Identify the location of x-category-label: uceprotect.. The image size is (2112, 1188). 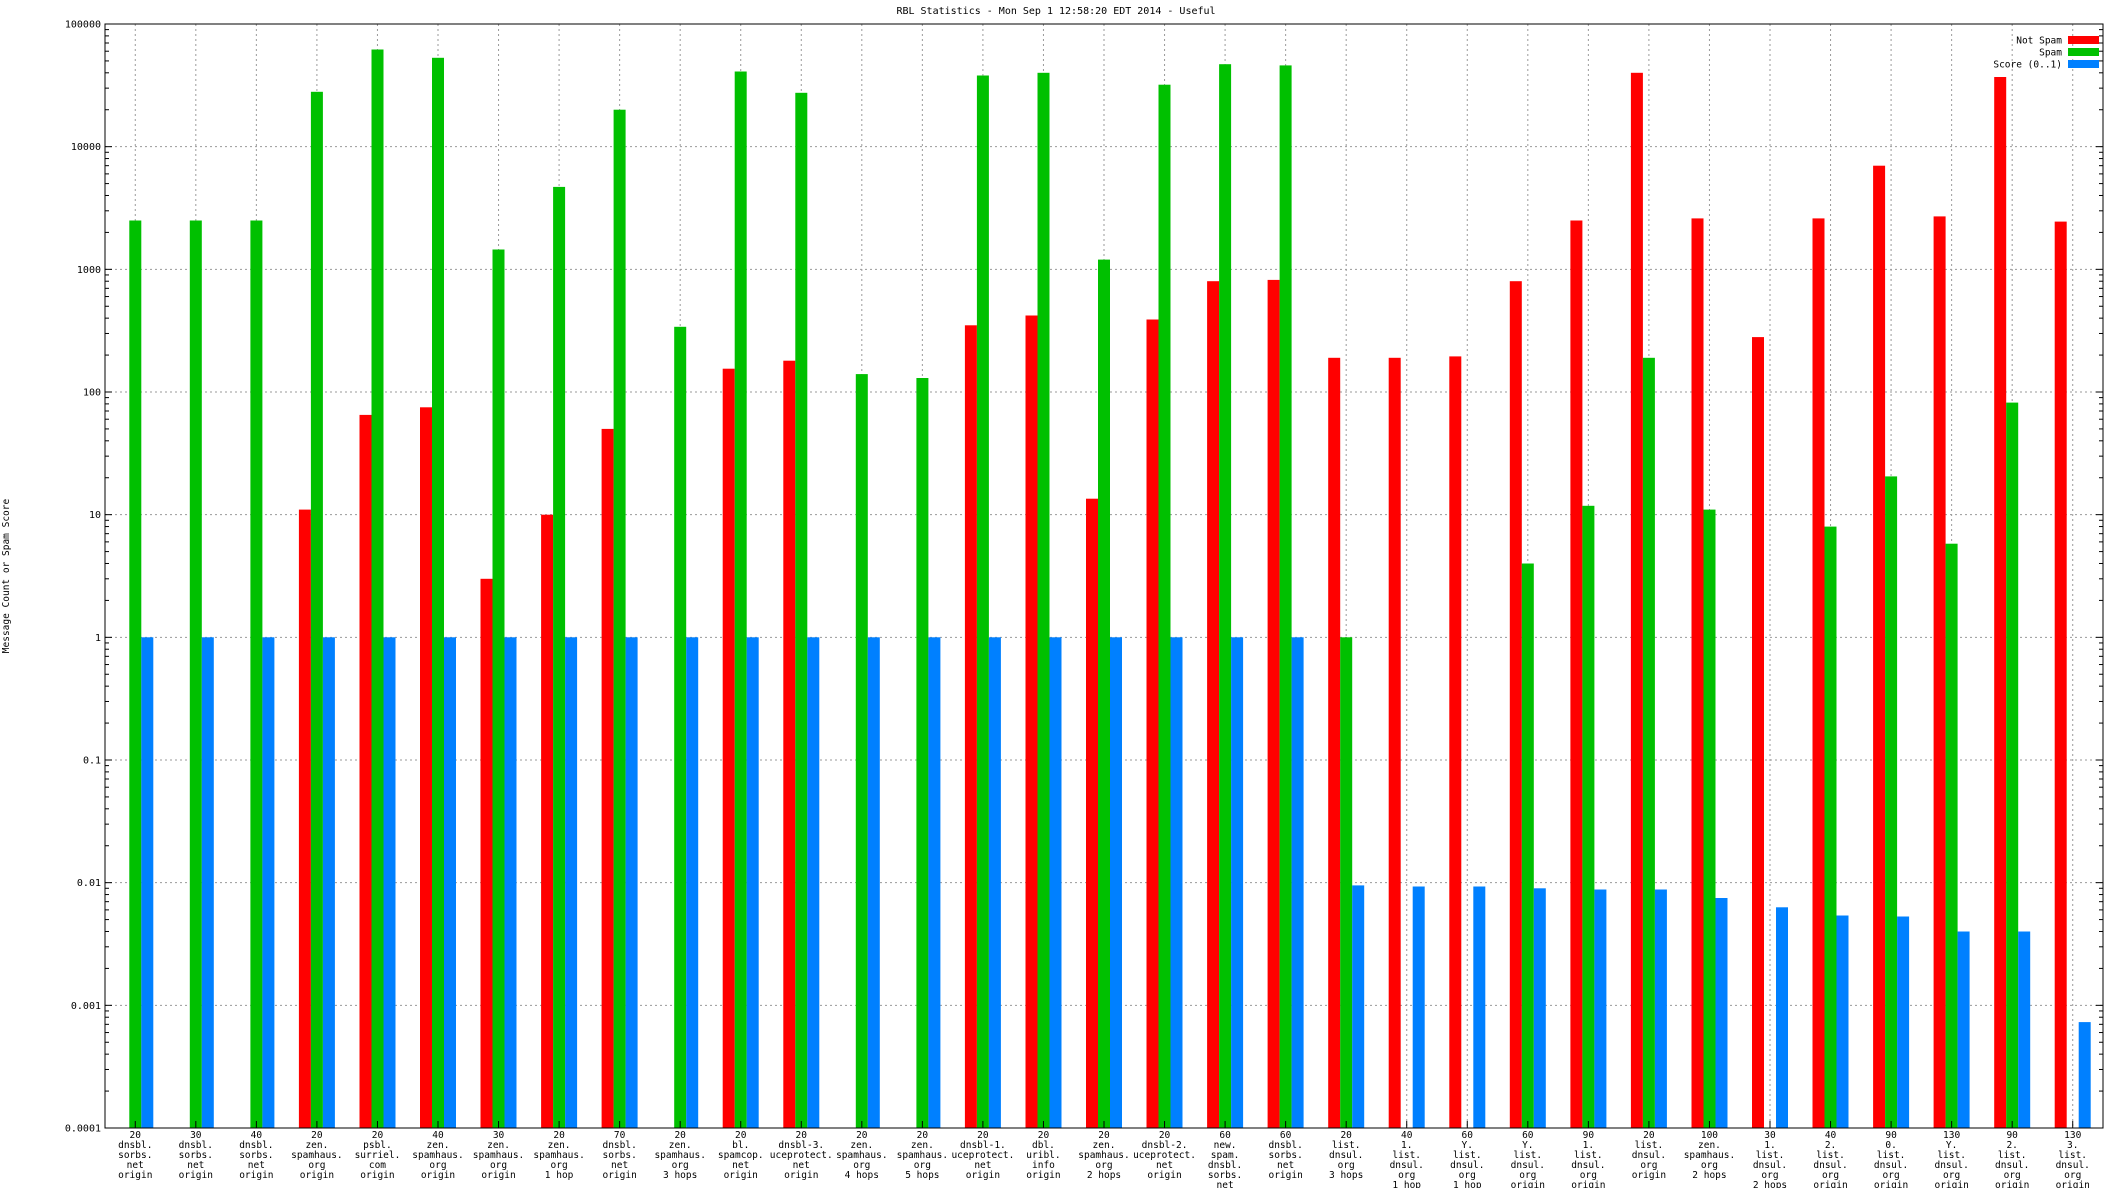
(1164, 1155).